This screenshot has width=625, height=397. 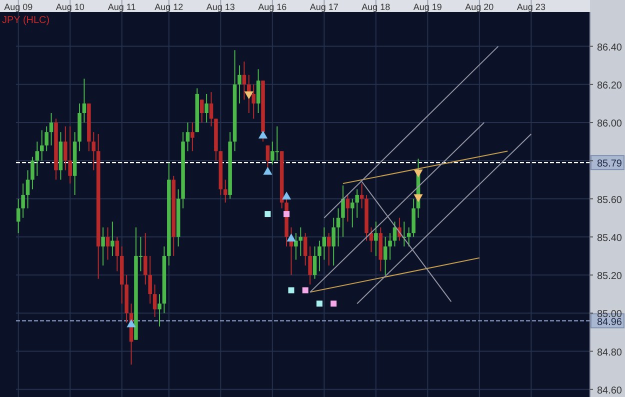 What do you see at coordinates (18, 7) in the screenshot?
I see `x-tick-label: Aug 09` at bounding box center [18, 7].